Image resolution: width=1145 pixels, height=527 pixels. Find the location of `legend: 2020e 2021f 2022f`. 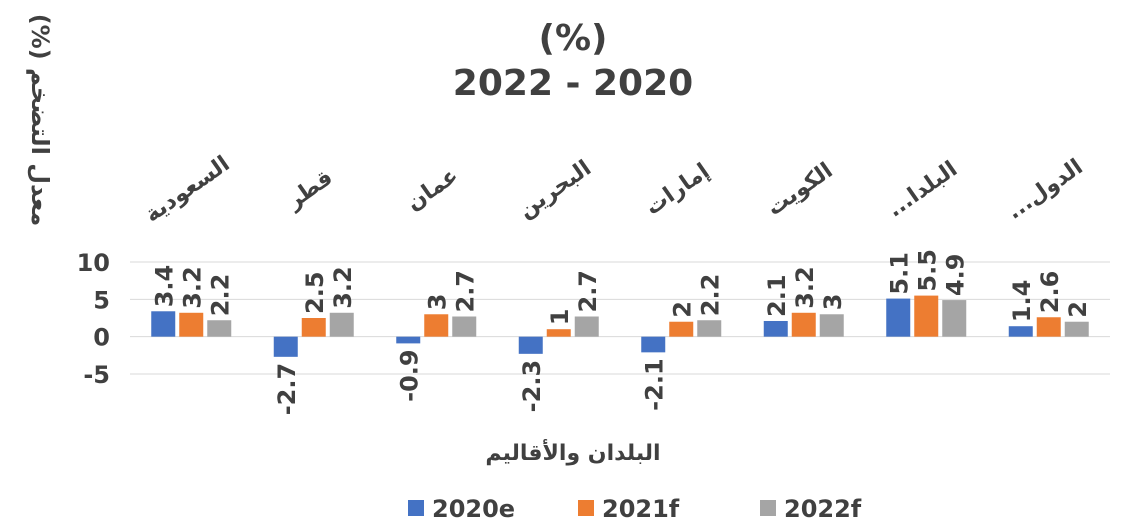

legend: 2020e 2021f 2022f is located at coordinates (635, 509).